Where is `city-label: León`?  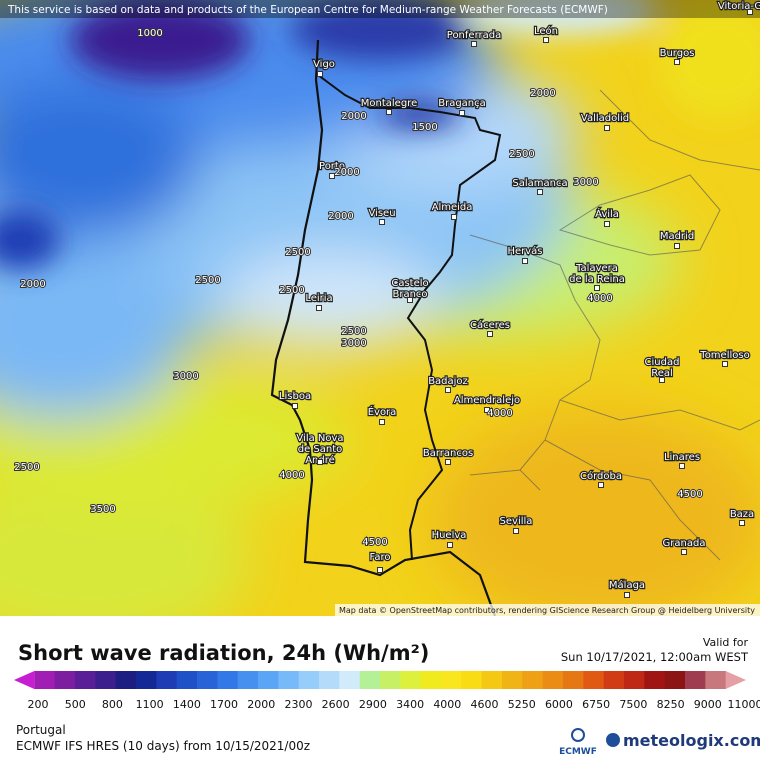 city-label: León is located at coordinates (546, 31).